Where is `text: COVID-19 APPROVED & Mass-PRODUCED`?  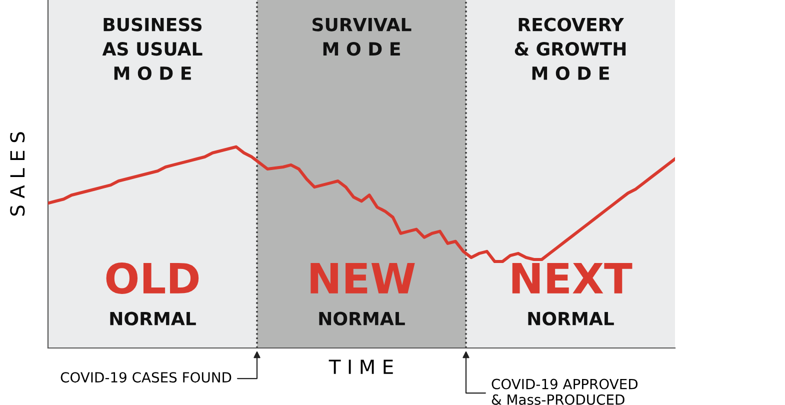
text: COVID-19 APPROVED & Mass-PRODUCED is located at coordinates (565, 391).